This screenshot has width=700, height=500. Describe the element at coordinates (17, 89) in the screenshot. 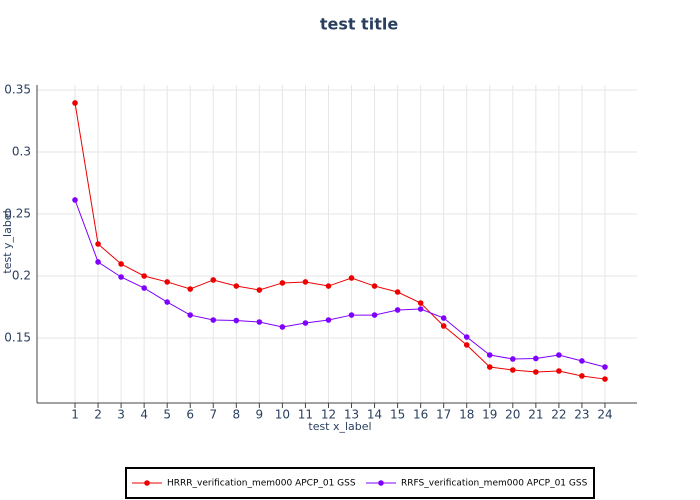

I see `y-tick-label: 0.35` at that location.